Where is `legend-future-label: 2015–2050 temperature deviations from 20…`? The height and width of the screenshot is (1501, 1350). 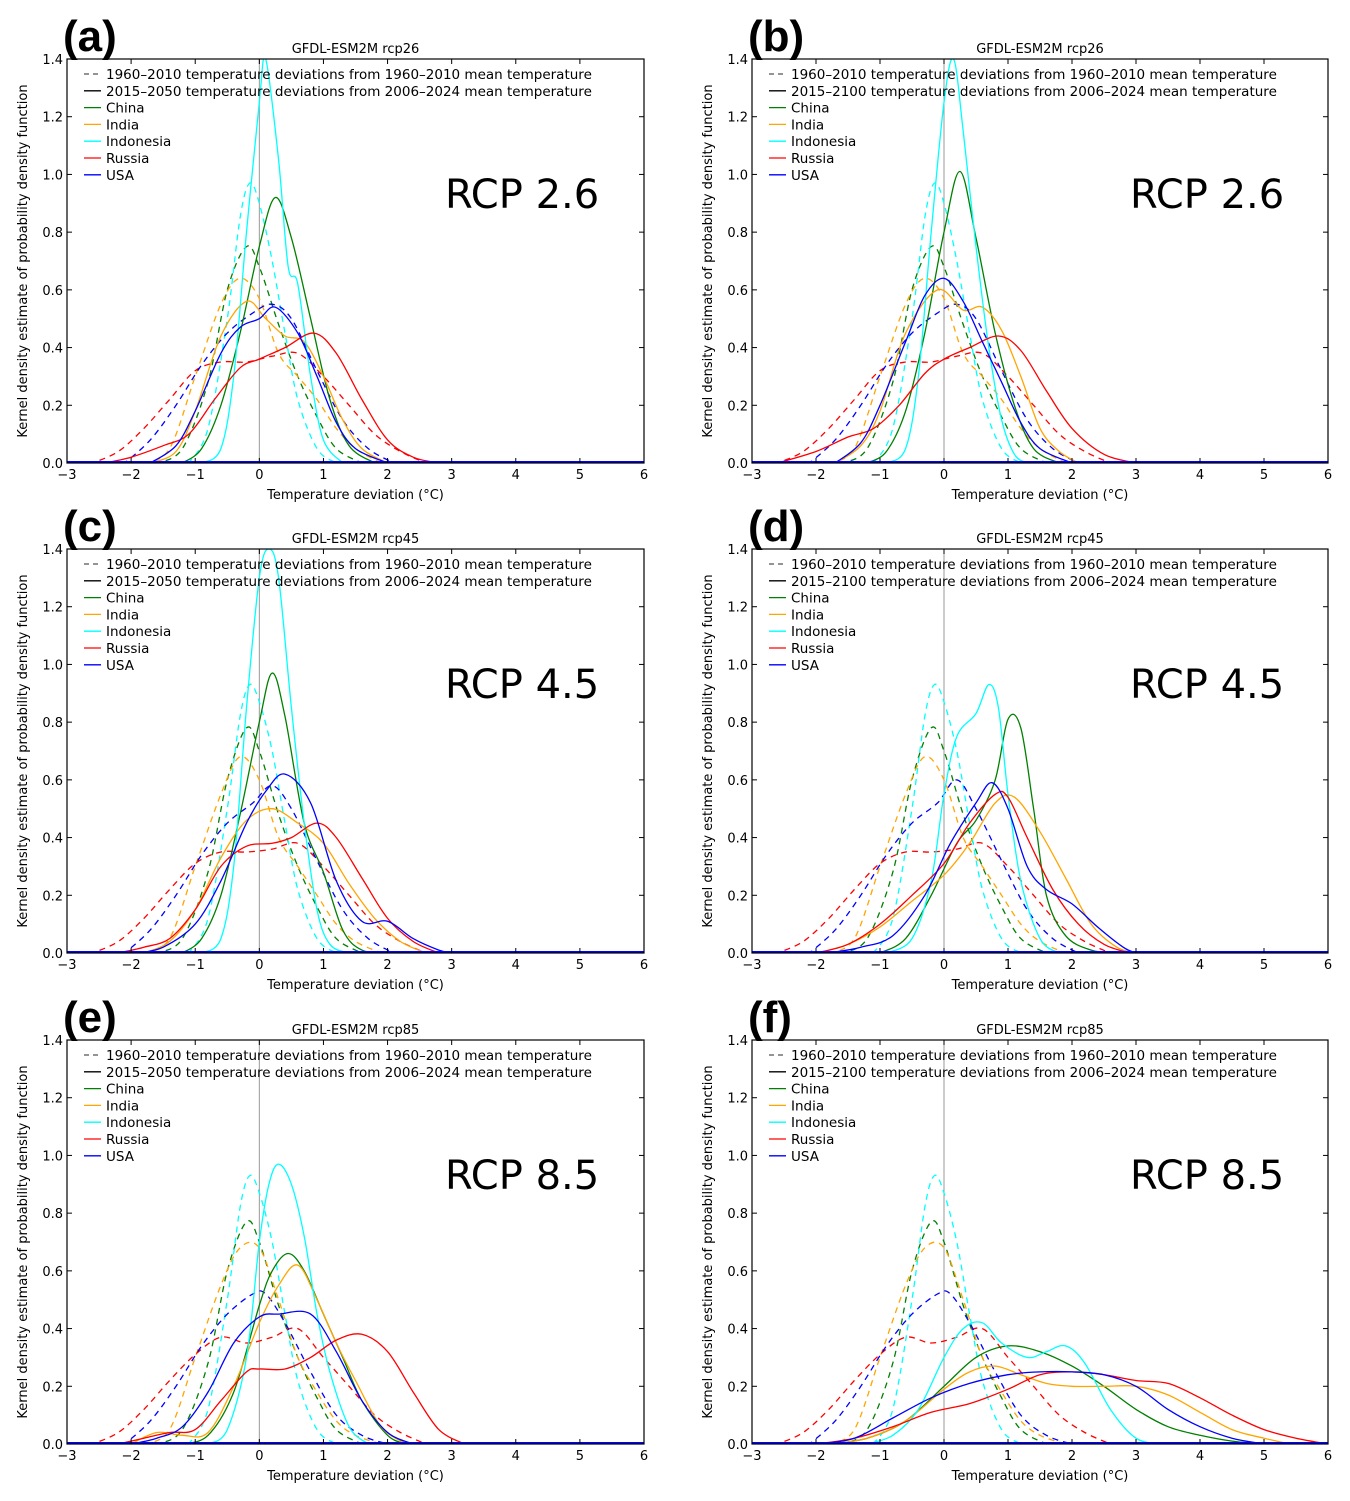
legend-future-label: 2015–2050 temperature deviations from 20… is located at coordinates (349, 582).